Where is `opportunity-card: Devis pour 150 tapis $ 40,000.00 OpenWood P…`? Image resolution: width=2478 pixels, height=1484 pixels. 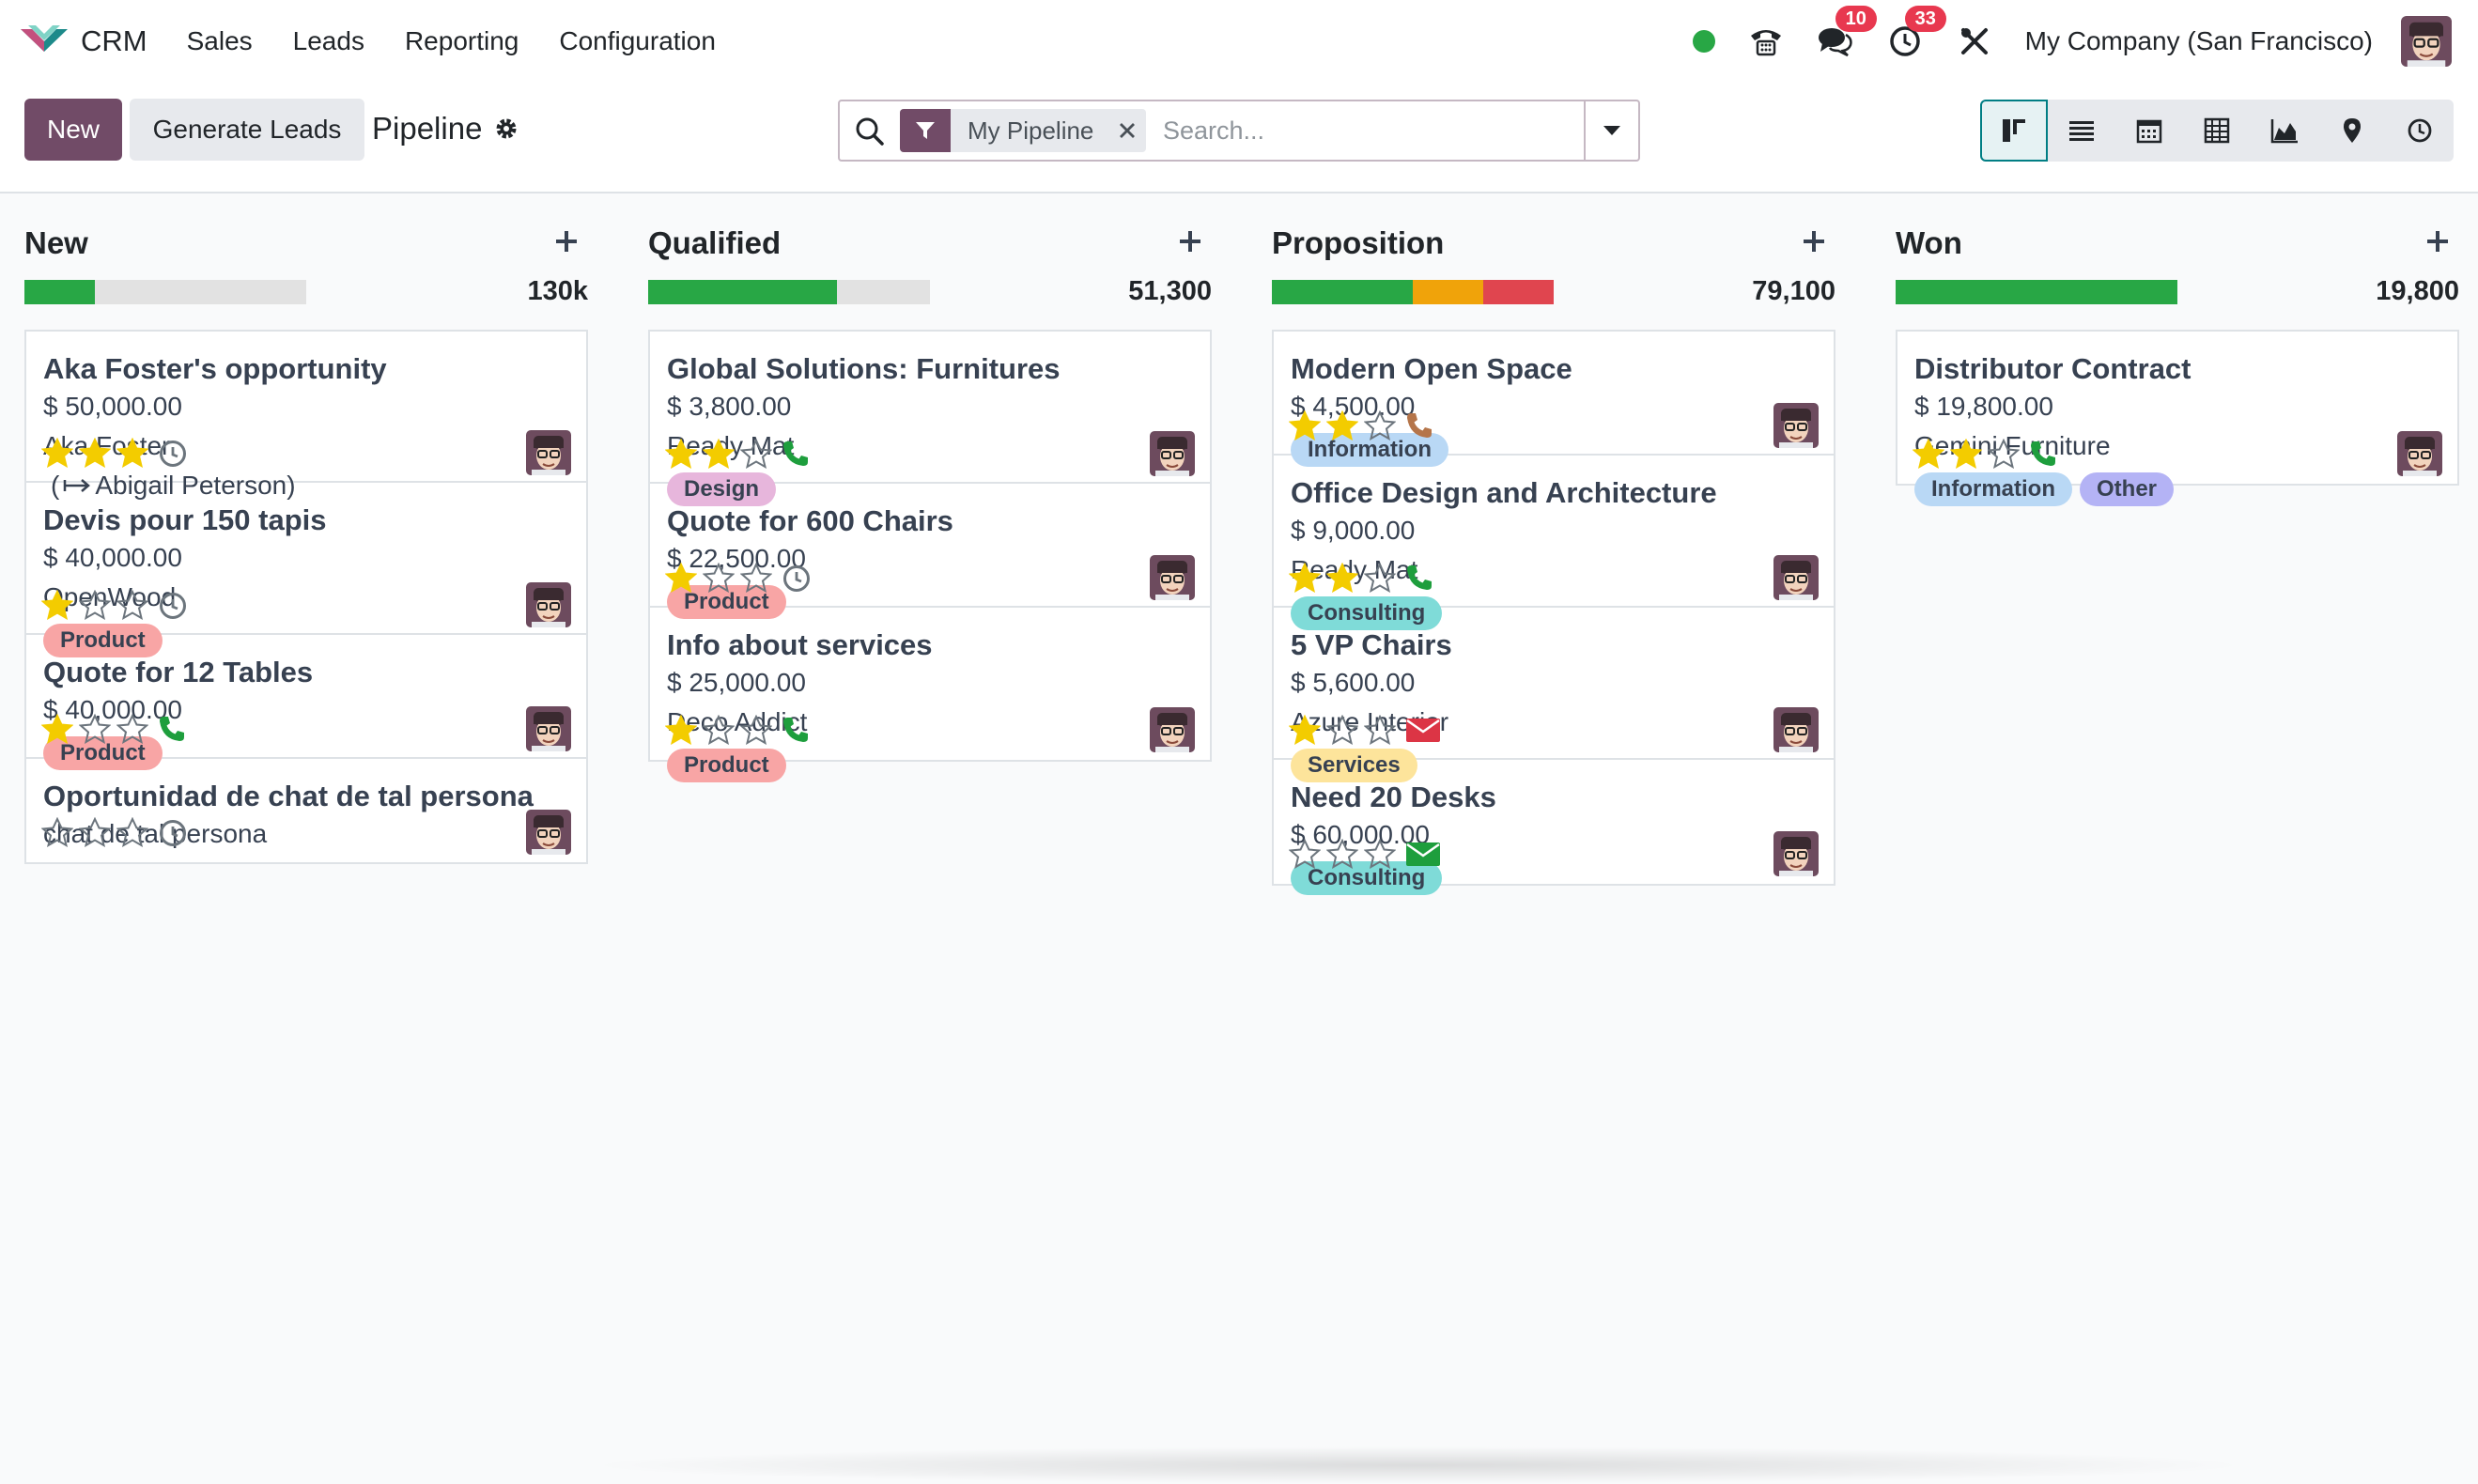
opportunity-card: Devis pour 150 tapis $ 40,000.00 OpenWood P… is located at coordinates (306, 570).